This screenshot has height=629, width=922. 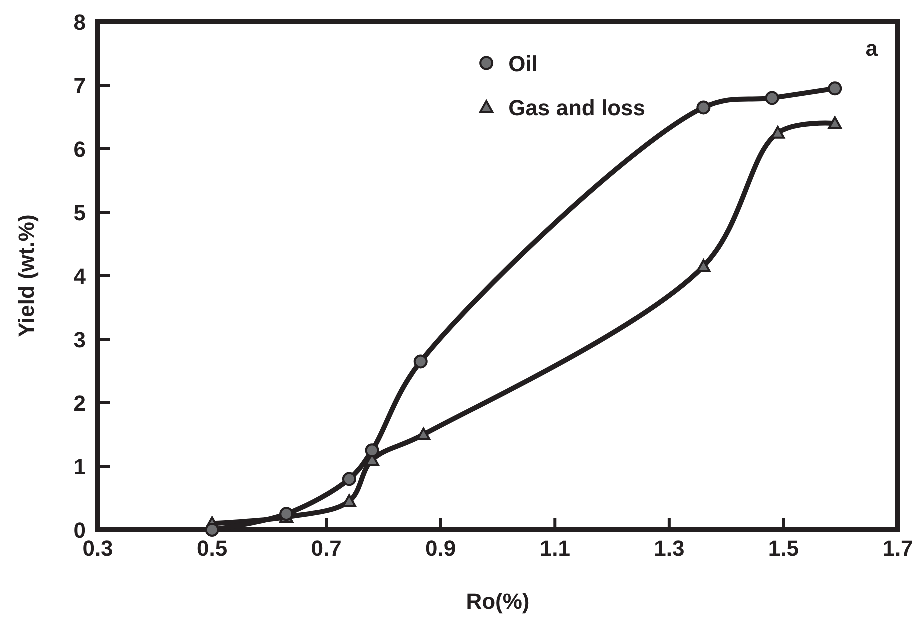 I want to click on y-tick-label: 7, so click(x=80, y=86).